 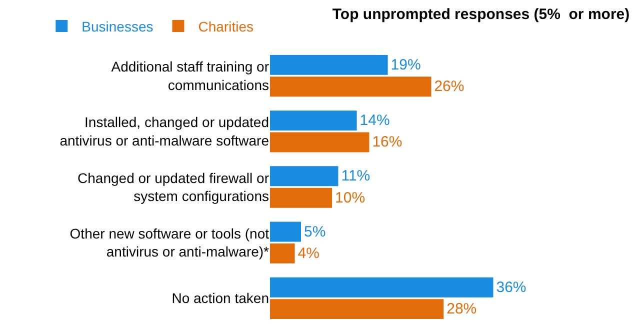 I want to click on data-label: 10%, so click(x=350, y=197).